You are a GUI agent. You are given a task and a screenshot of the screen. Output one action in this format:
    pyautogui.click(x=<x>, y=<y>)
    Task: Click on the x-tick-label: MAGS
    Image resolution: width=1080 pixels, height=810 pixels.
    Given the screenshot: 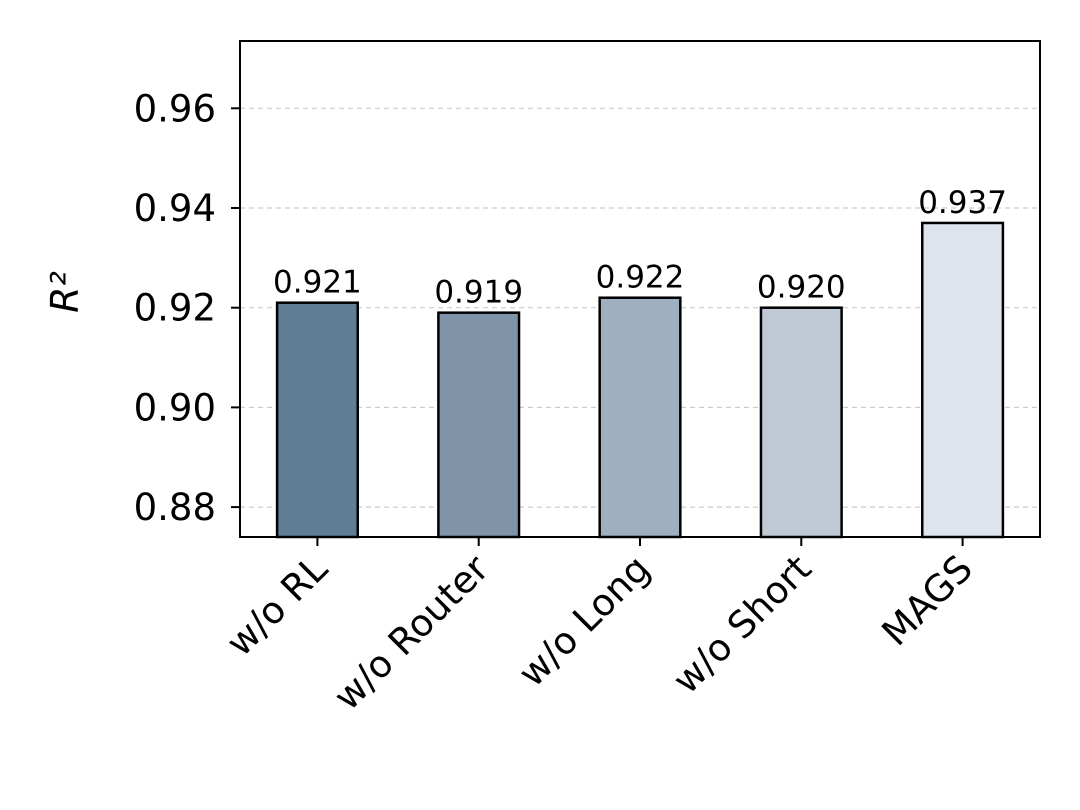 What is the action you would take?
    pyautogui.click(x=927, y=600)
    